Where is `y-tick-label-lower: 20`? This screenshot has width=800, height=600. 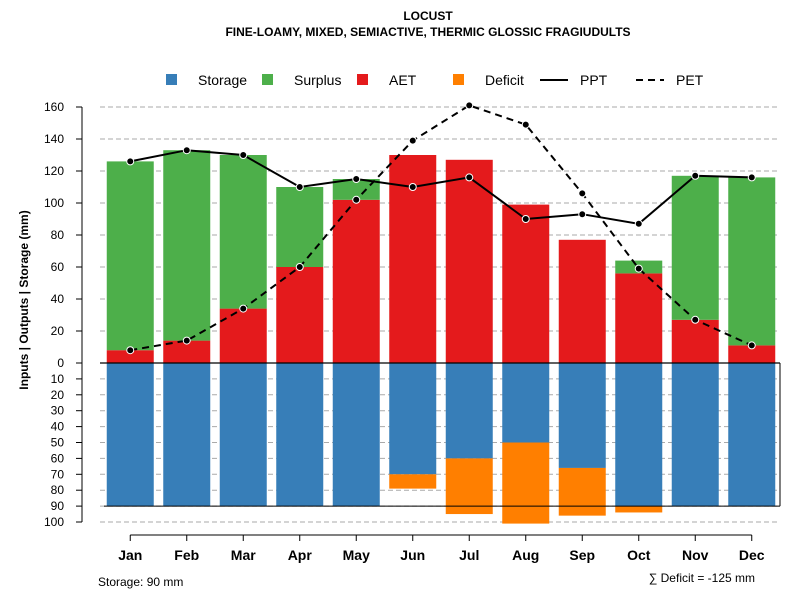
y-tick-label-lower: 20 is located at coordinates (58, 395).